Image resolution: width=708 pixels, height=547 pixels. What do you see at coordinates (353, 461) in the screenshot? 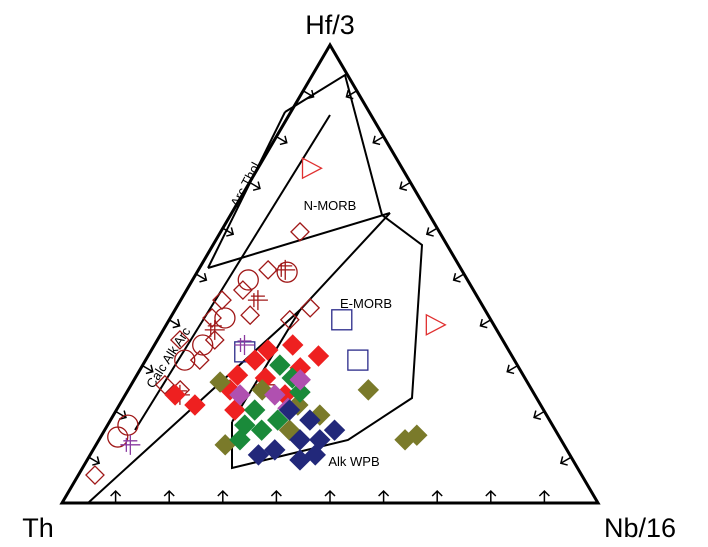
I see `field-label: Alk WPB` at bounding box center [353, 461].